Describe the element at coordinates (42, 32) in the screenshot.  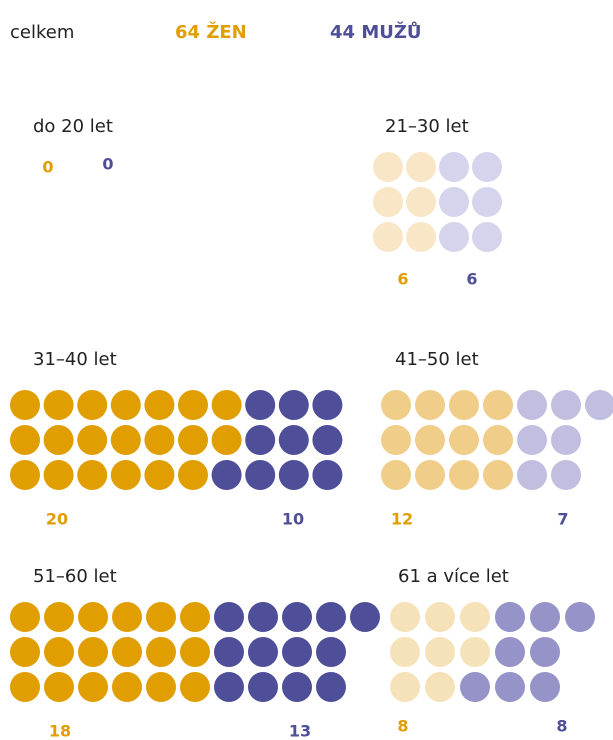
I see `summary-label: celkem` at that location.